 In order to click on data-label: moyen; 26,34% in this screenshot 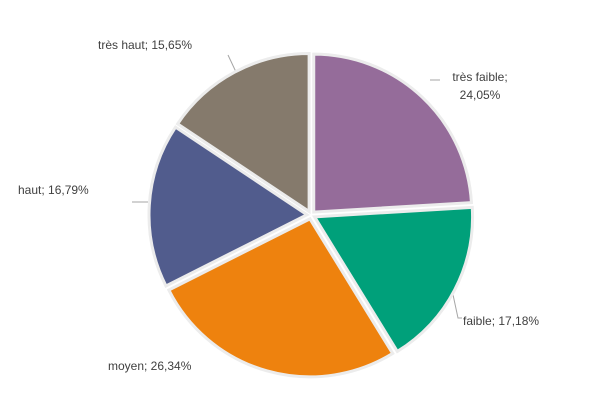, I will do `click(150, 366)`.